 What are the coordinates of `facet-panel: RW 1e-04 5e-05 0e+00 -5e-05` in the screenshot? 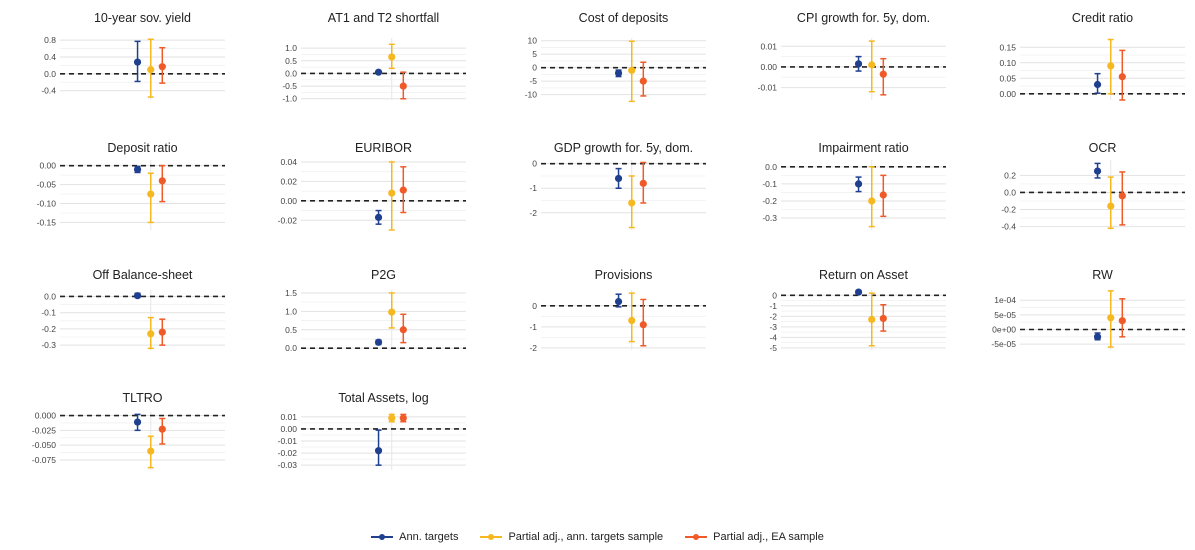 It's located at (1088, 309).